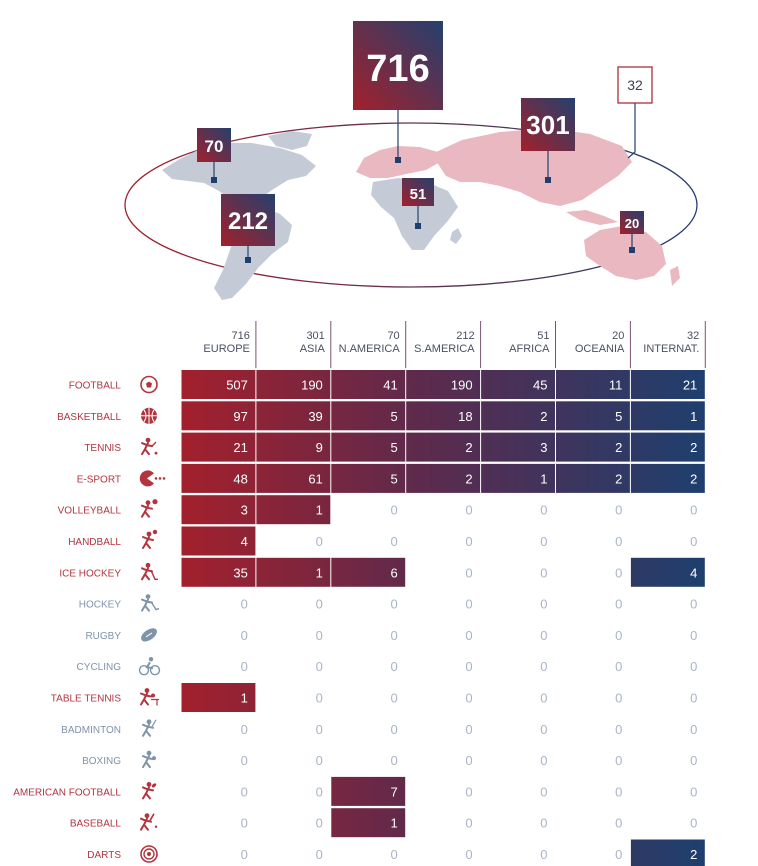 This screenshot has width=758, height=866. Describe the element at coordinates (149, 666) in the screenshot. I see `cyclist-icon` at that location.